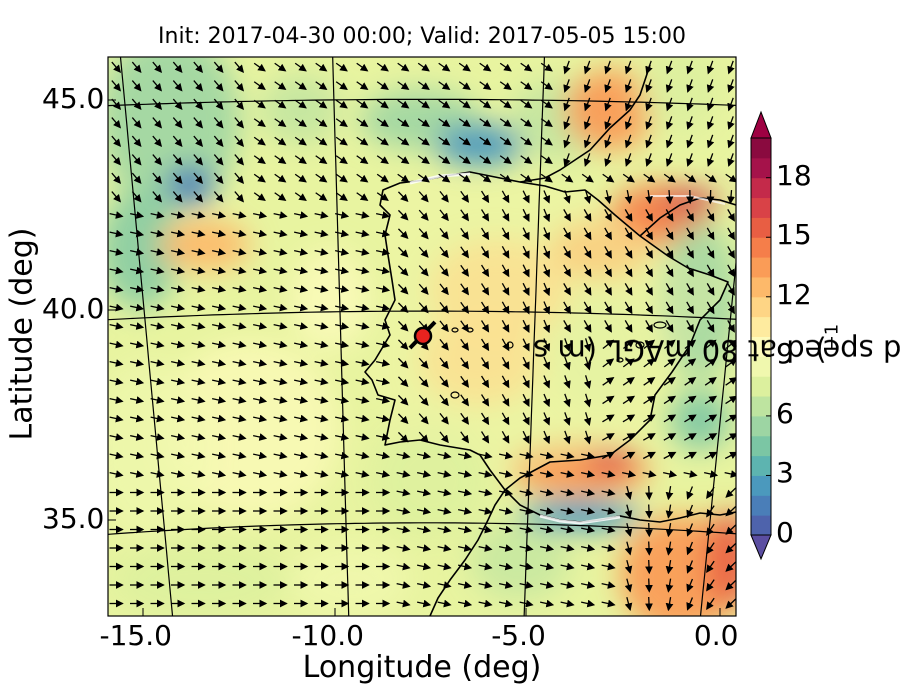 The width and height of the screenshot is (900, 700). I want to click on parallel-line, so click(422, 102).